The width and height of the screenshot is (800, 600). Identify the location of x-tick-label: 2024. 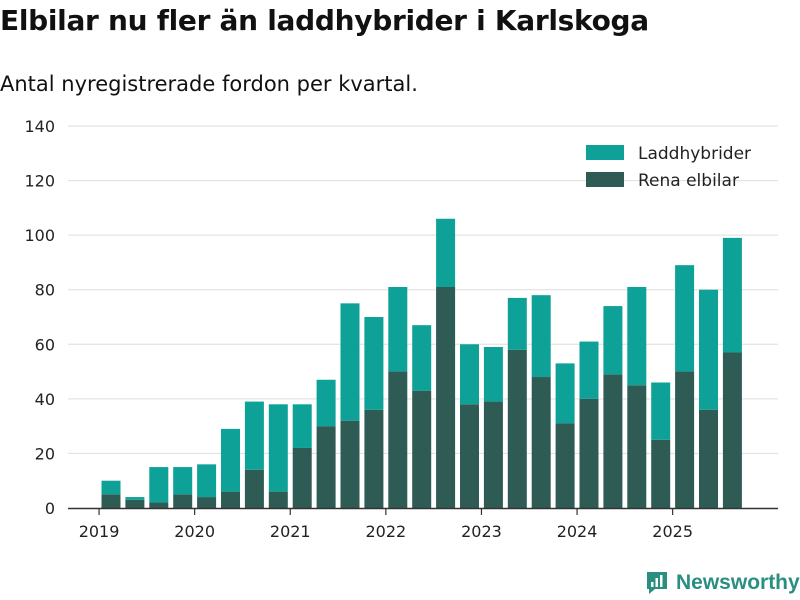
(577, 531).